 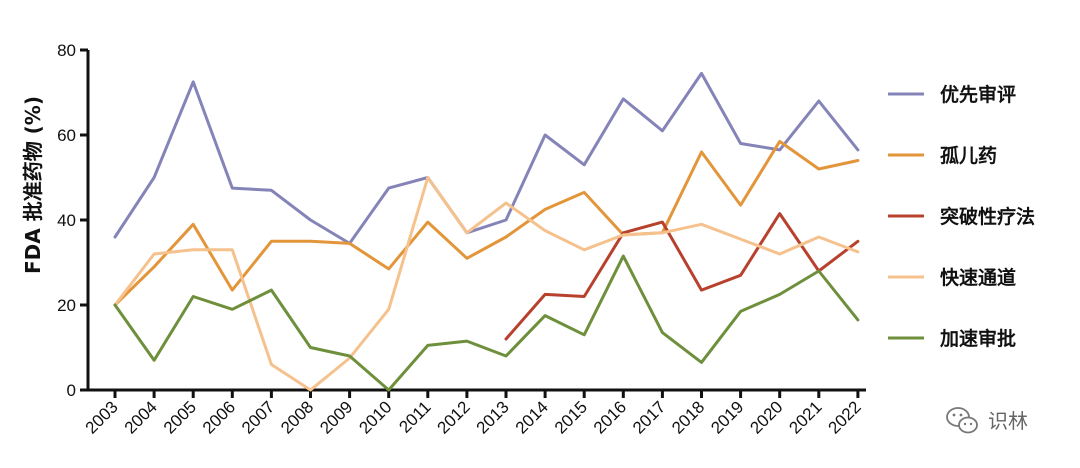 What do you see at coordinates (688, 417) in the screenshot?
I see `x-tick-label: 2018` at bounding box center [688, 417].